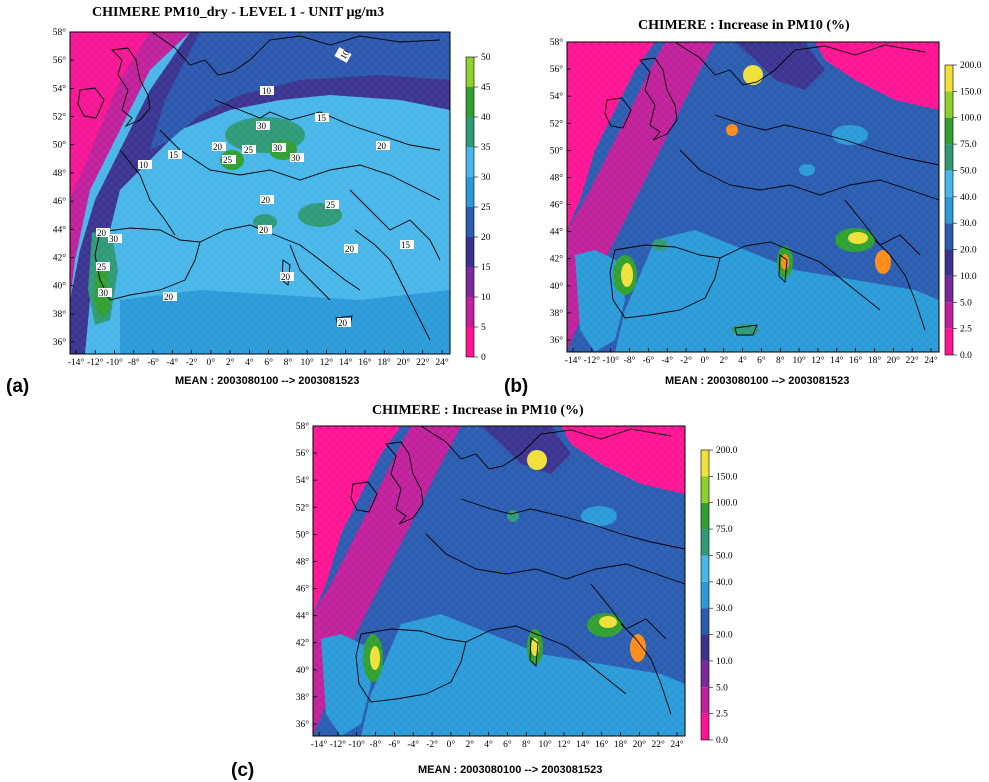  What do you see at coordinates (18, 386) in the screenshot?
I see `panel-a-label: (a)` at bounding box center [18, 386].